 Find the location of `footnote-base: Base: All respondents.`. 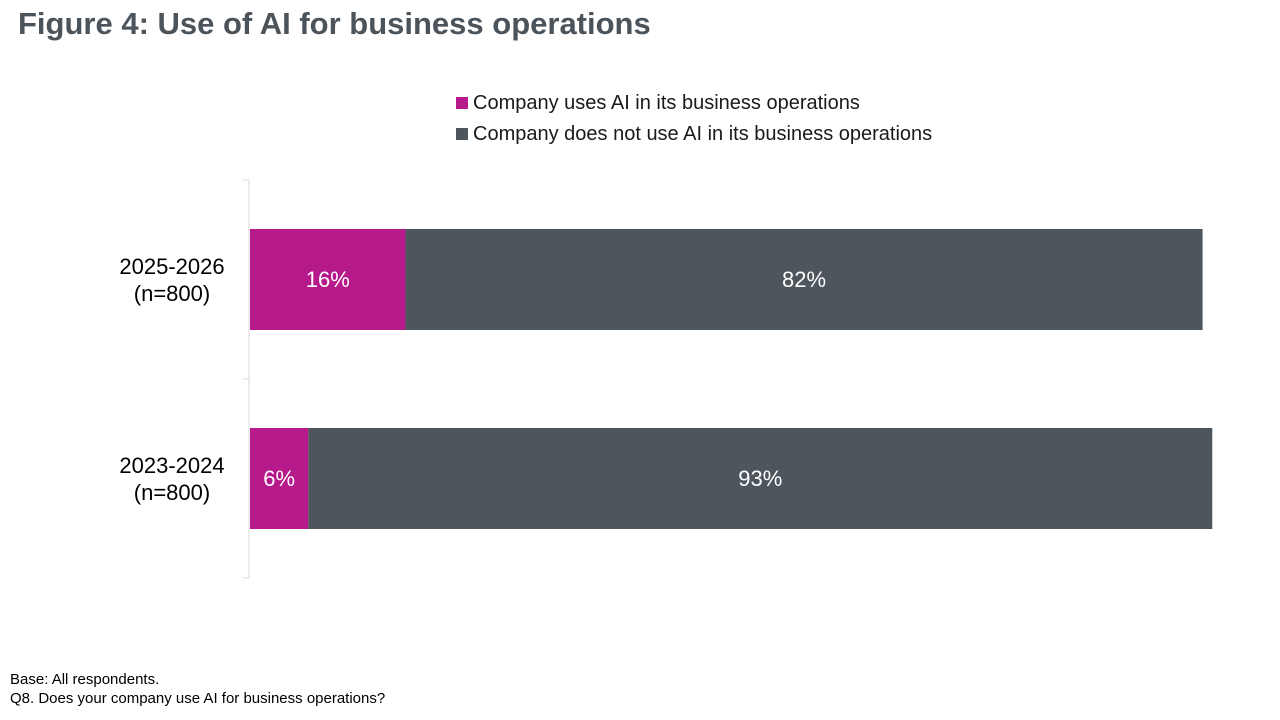

footnote-base: Base: All respondents. is located at coordinates (85, 679).